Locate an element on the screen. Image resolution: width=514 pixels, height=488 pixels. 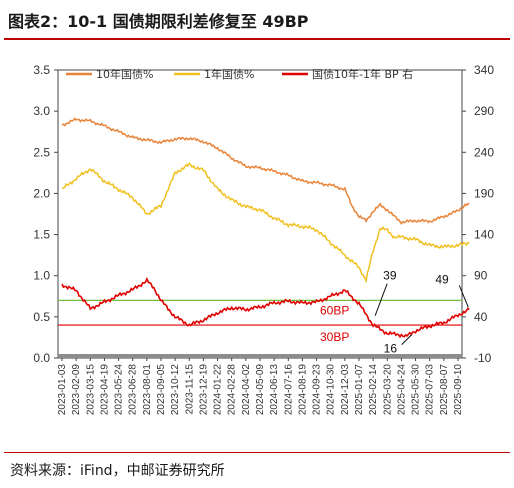
annotation-label-16: 16 is located at coordinates (391, 349).